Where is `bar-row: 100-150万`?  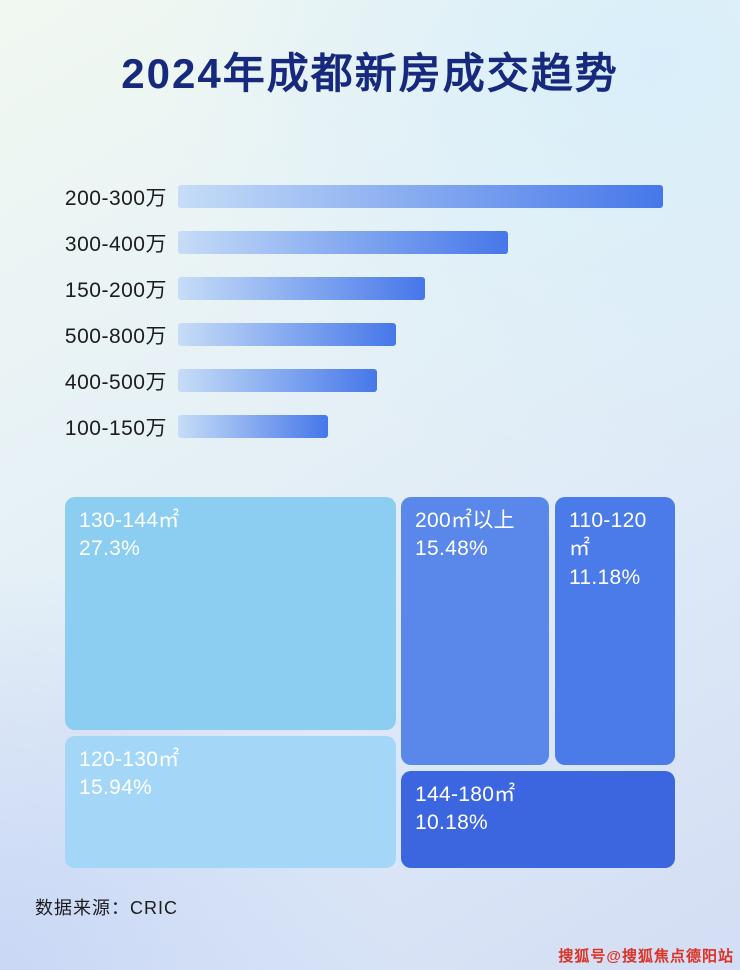
bar-row: 100-150万 is located at coordinates (370, 427).